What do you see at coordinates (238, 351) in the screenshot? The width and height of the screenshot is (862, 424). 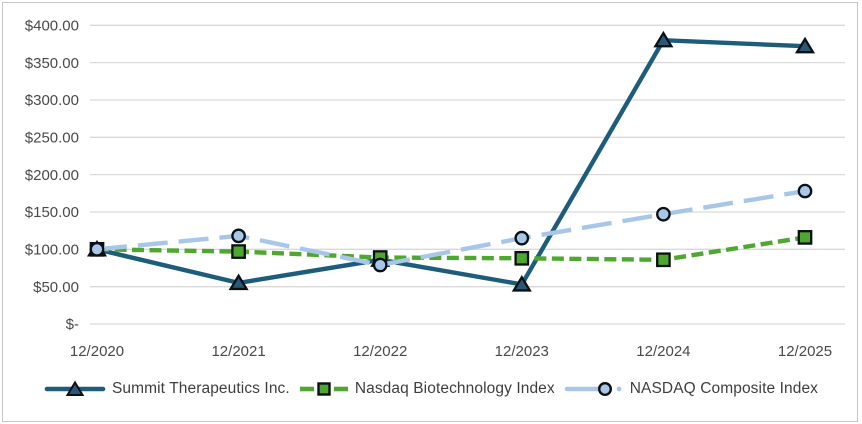 I see `x-tick-label: 12/2021` at bounding box center [238, 351].